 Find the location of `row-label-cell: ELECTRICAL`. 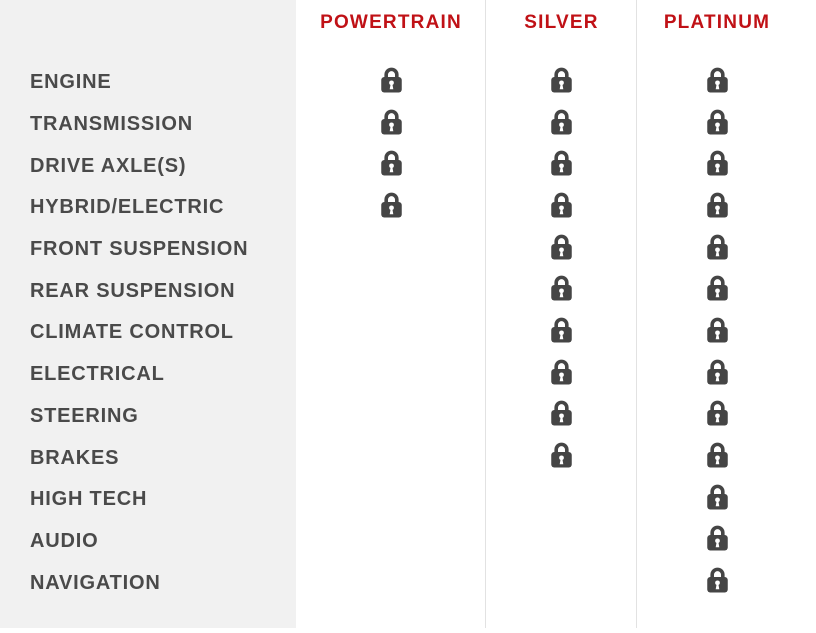

row-label-cell: ELECTRICAL is located at coordinates (148, 371).